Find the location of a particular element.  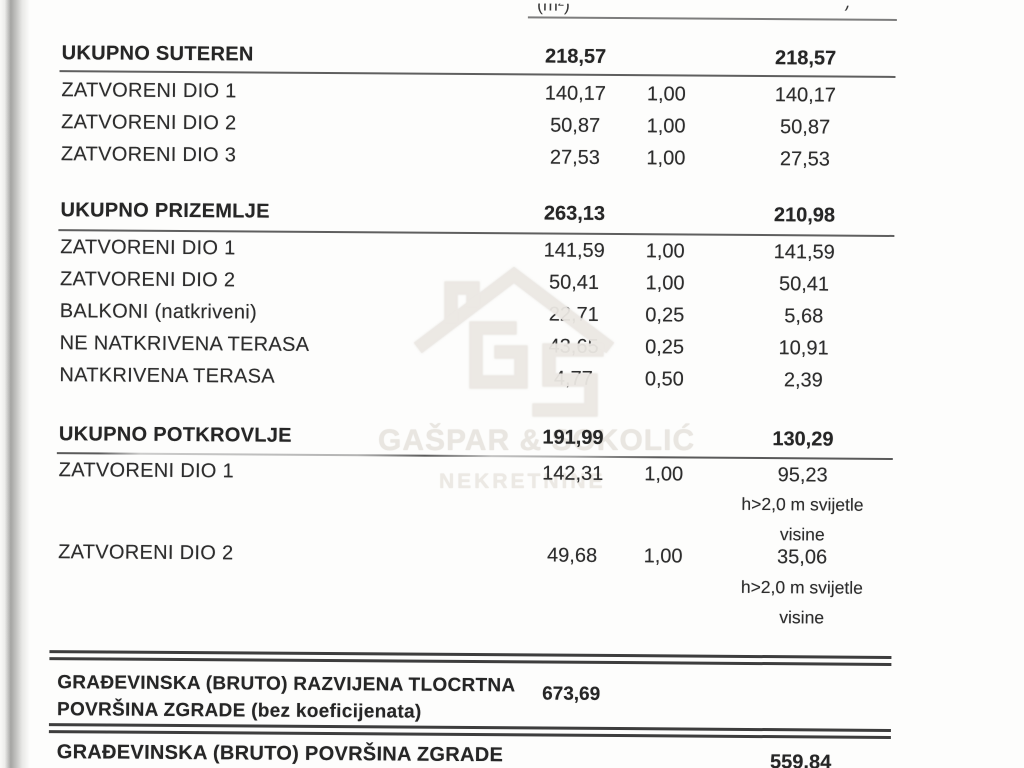

section-title: UKUPNO PRIZEMLJE is located at coordinates (165, 211).